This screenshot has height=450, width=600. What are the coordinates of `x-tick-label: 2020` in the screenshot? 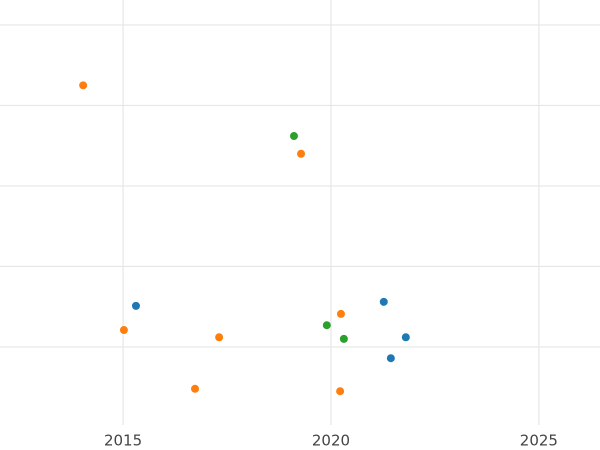 It's located at (331, 441).